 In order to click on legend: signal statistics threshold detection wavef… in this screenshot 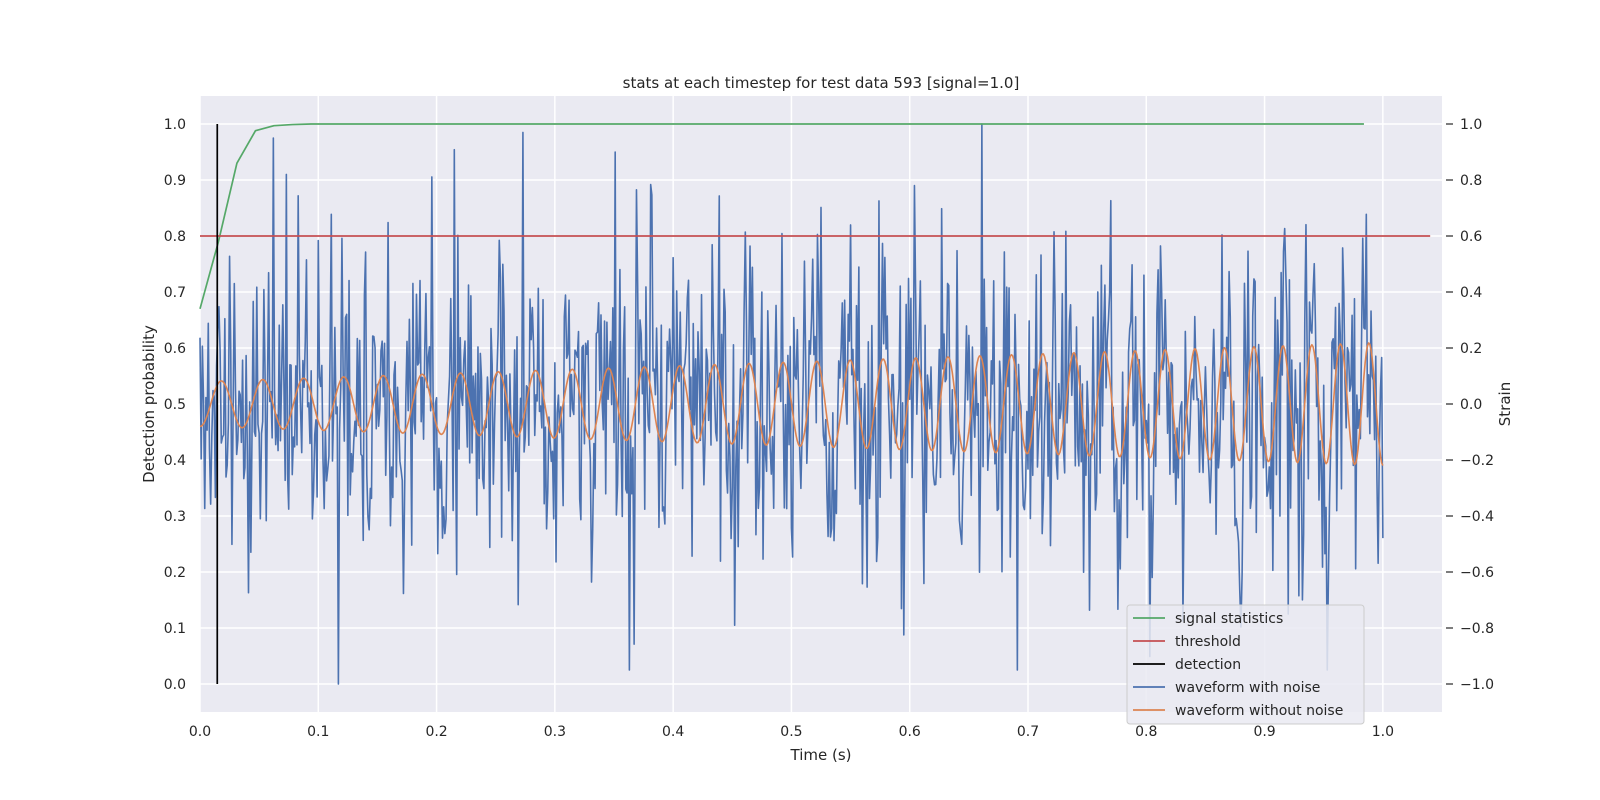, I will do `click(1245, 664)`.